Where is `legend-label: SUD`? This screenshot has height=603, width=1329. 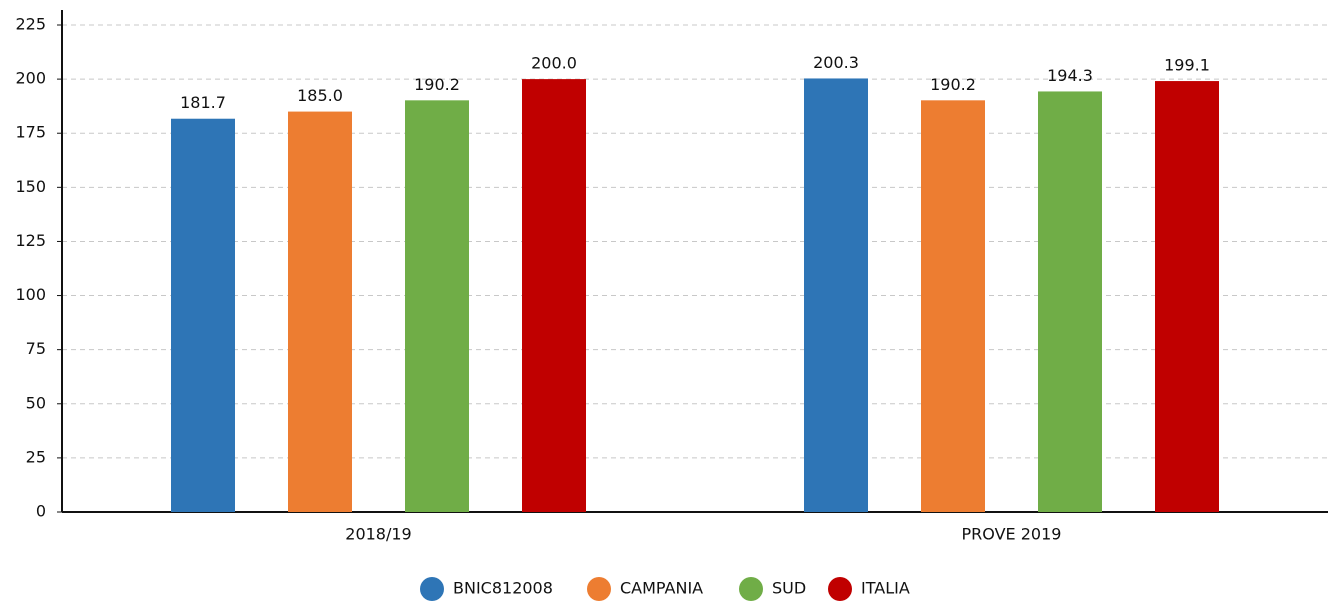
legend-label: SUD is located at coordinates (789, 588).